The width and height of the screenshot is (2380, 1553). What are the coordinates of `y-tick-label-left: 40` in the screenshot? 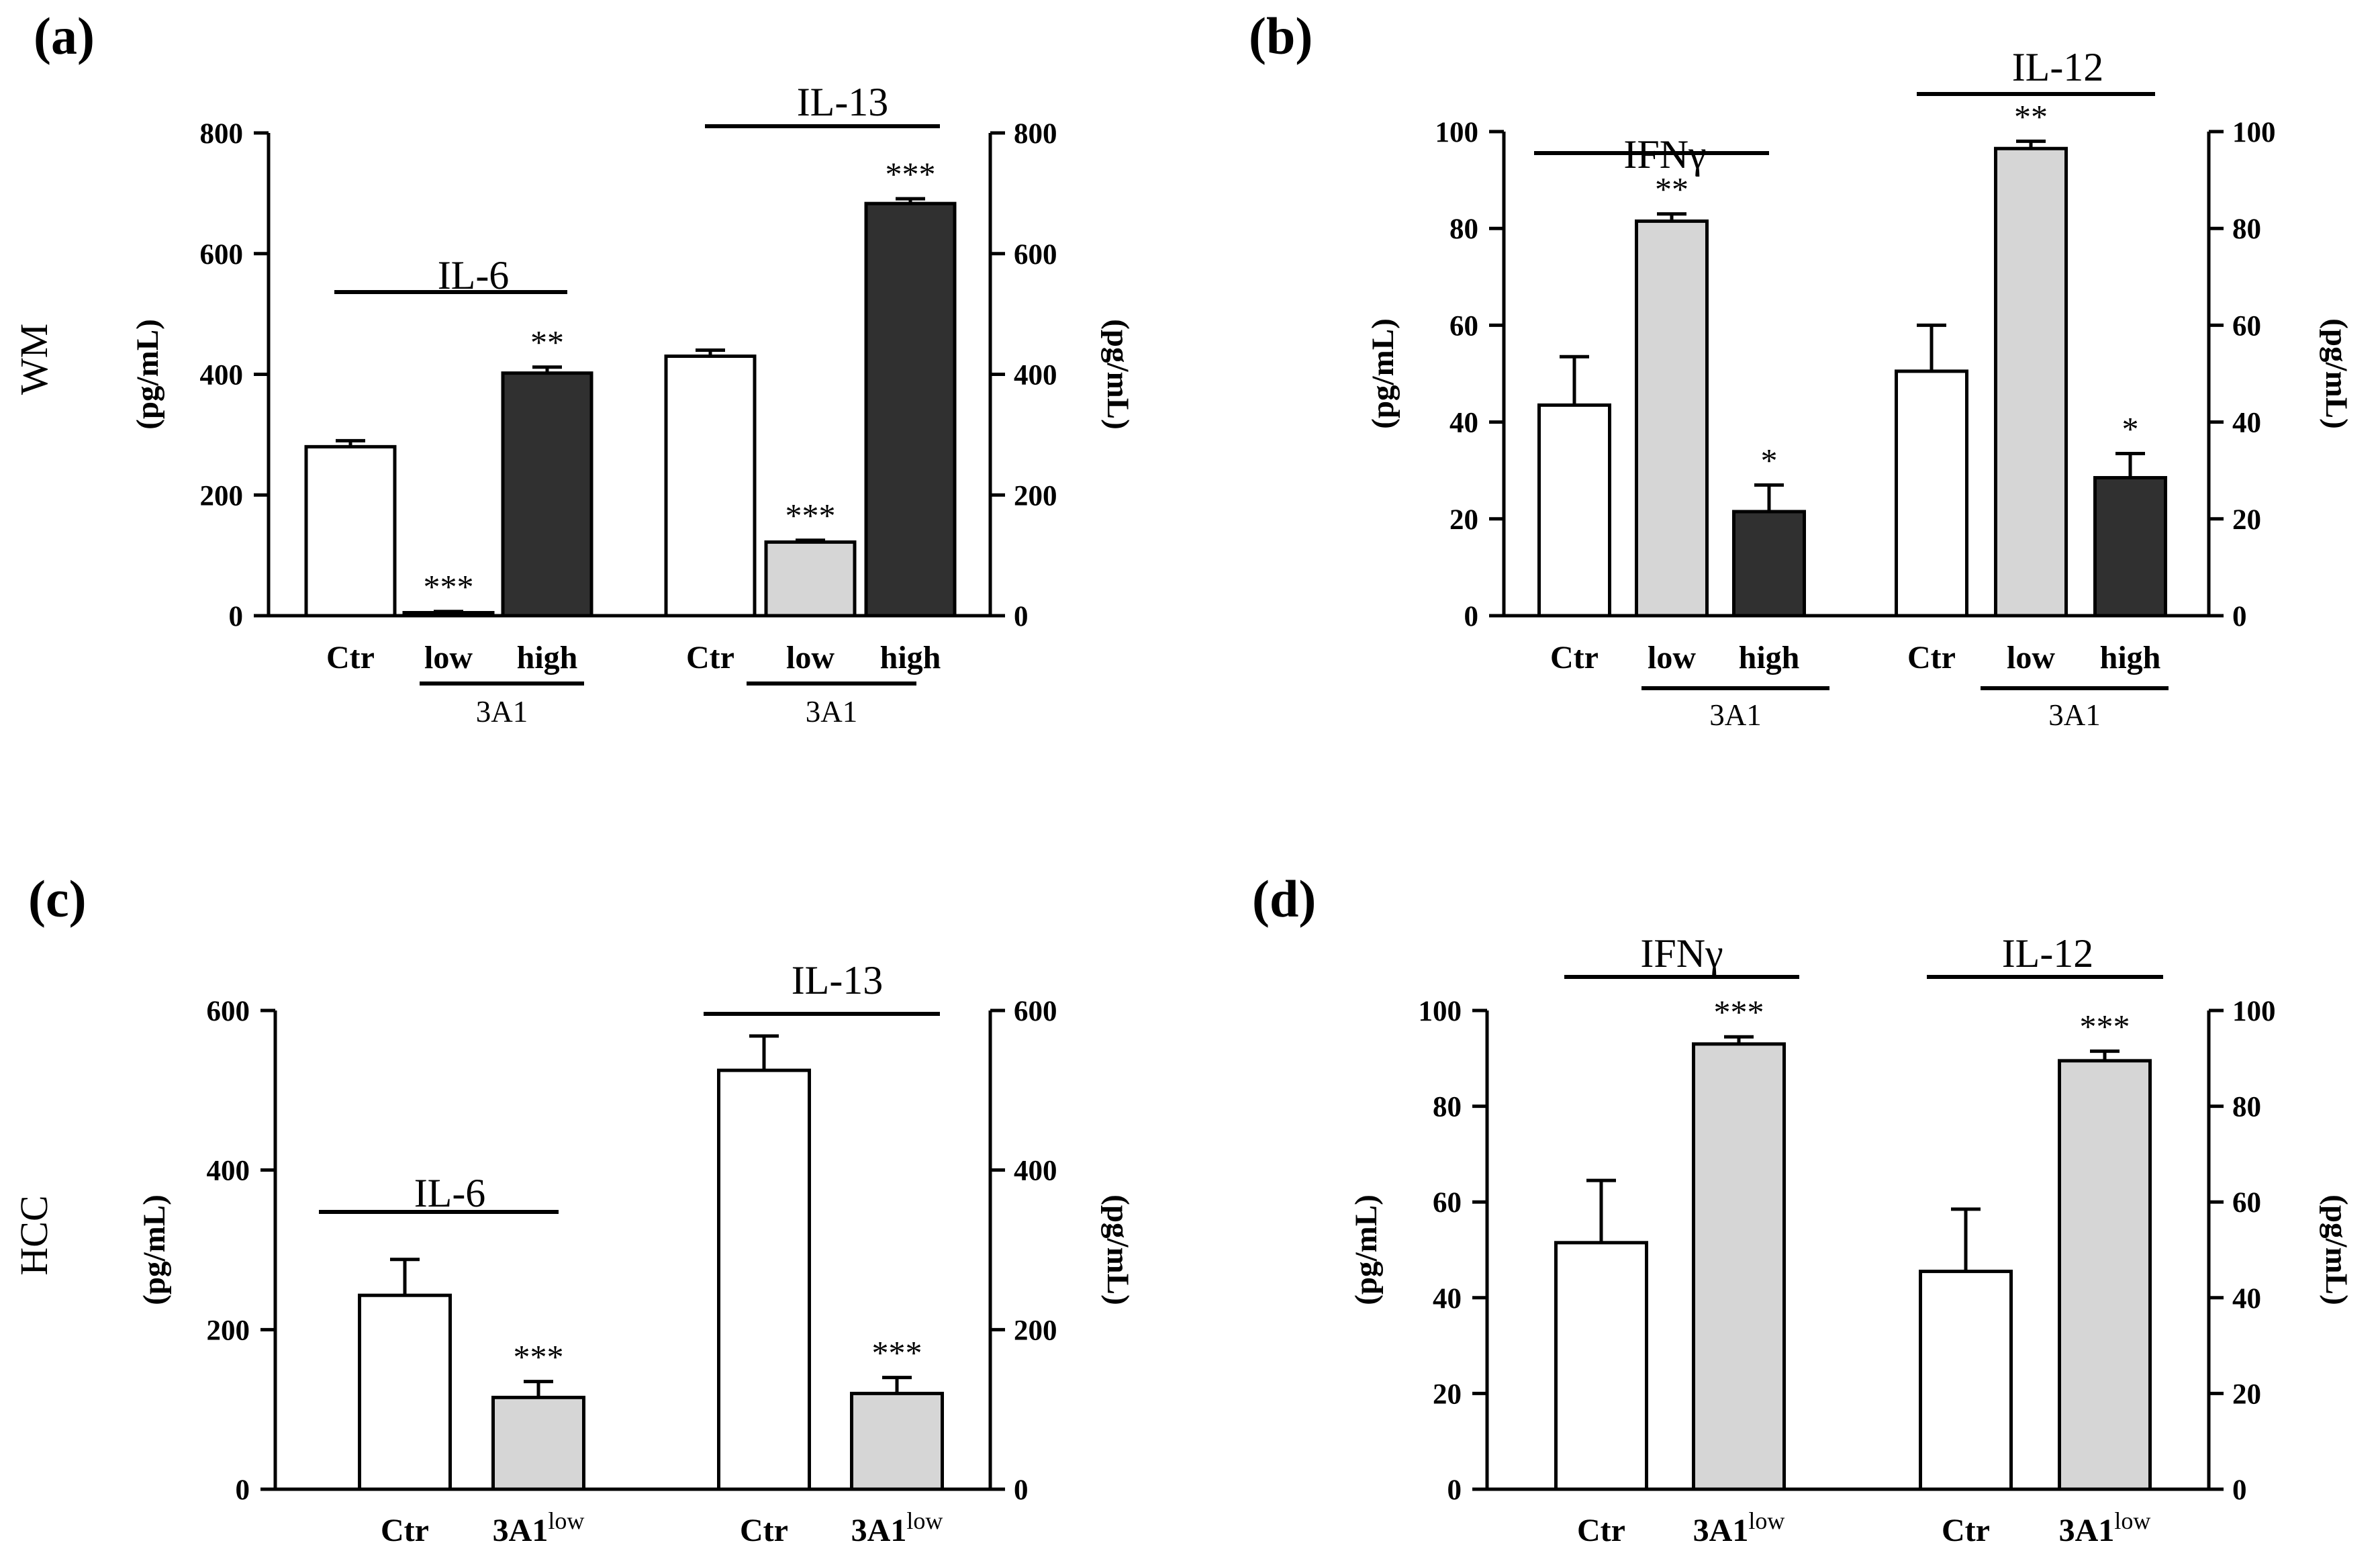 It's located at (1463, 423).